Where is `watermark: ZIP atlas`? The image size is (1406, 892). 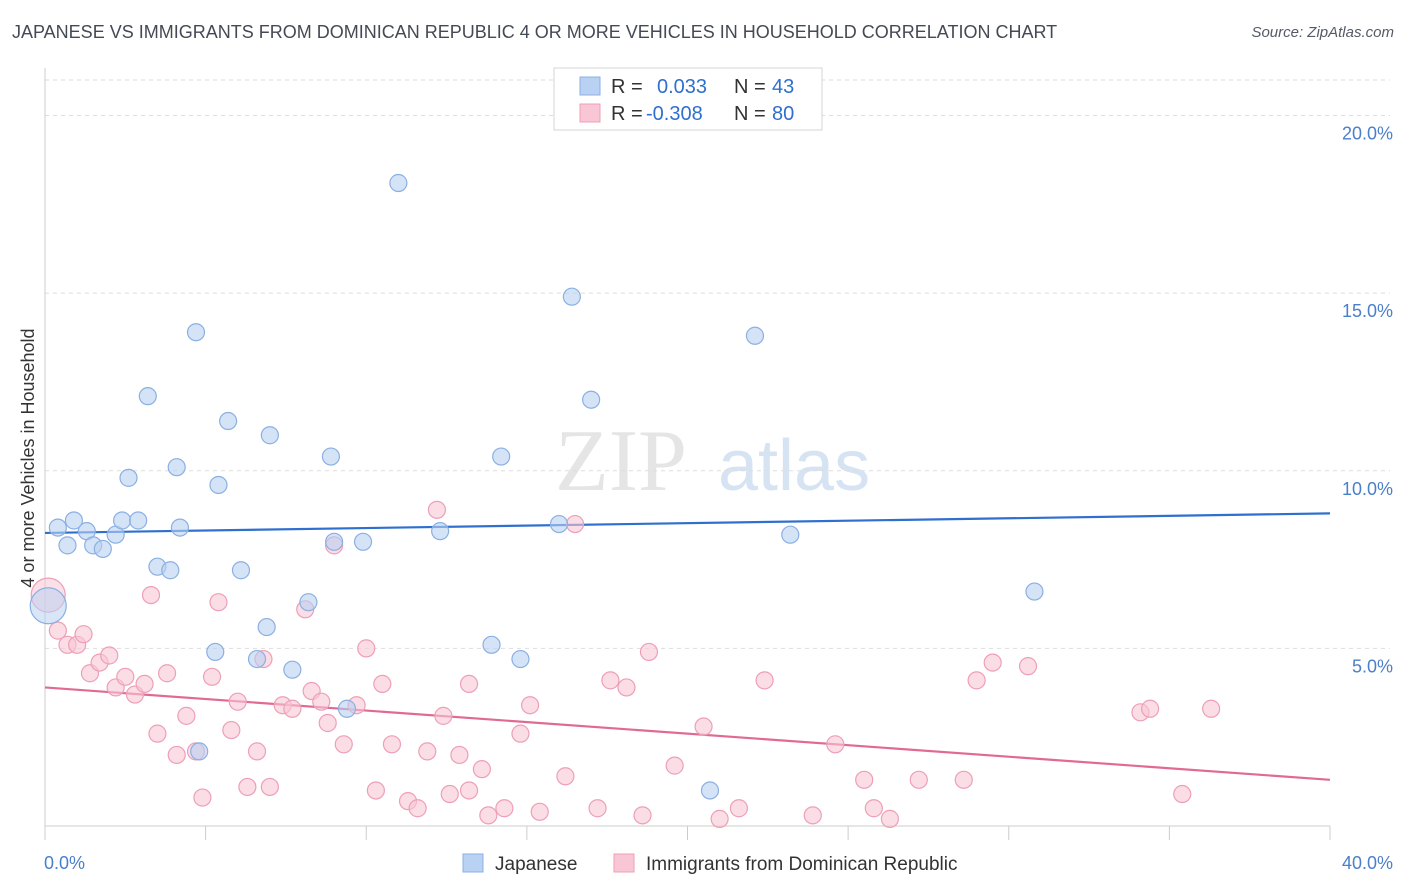
watermark: ZIP atlas is located at coordinates (712, 461).